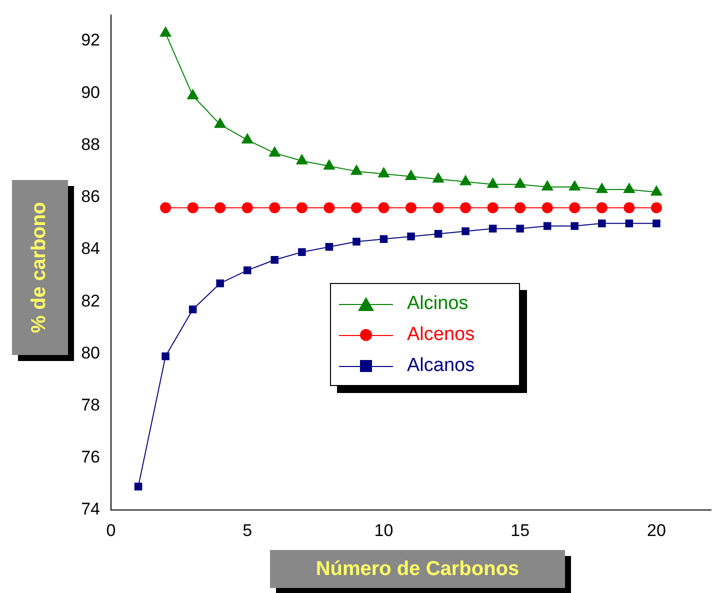  What do you see at coordinates (90, 92) in the screenshot?
I see `y-tick-label: 90` at bounding box center [90, 92].